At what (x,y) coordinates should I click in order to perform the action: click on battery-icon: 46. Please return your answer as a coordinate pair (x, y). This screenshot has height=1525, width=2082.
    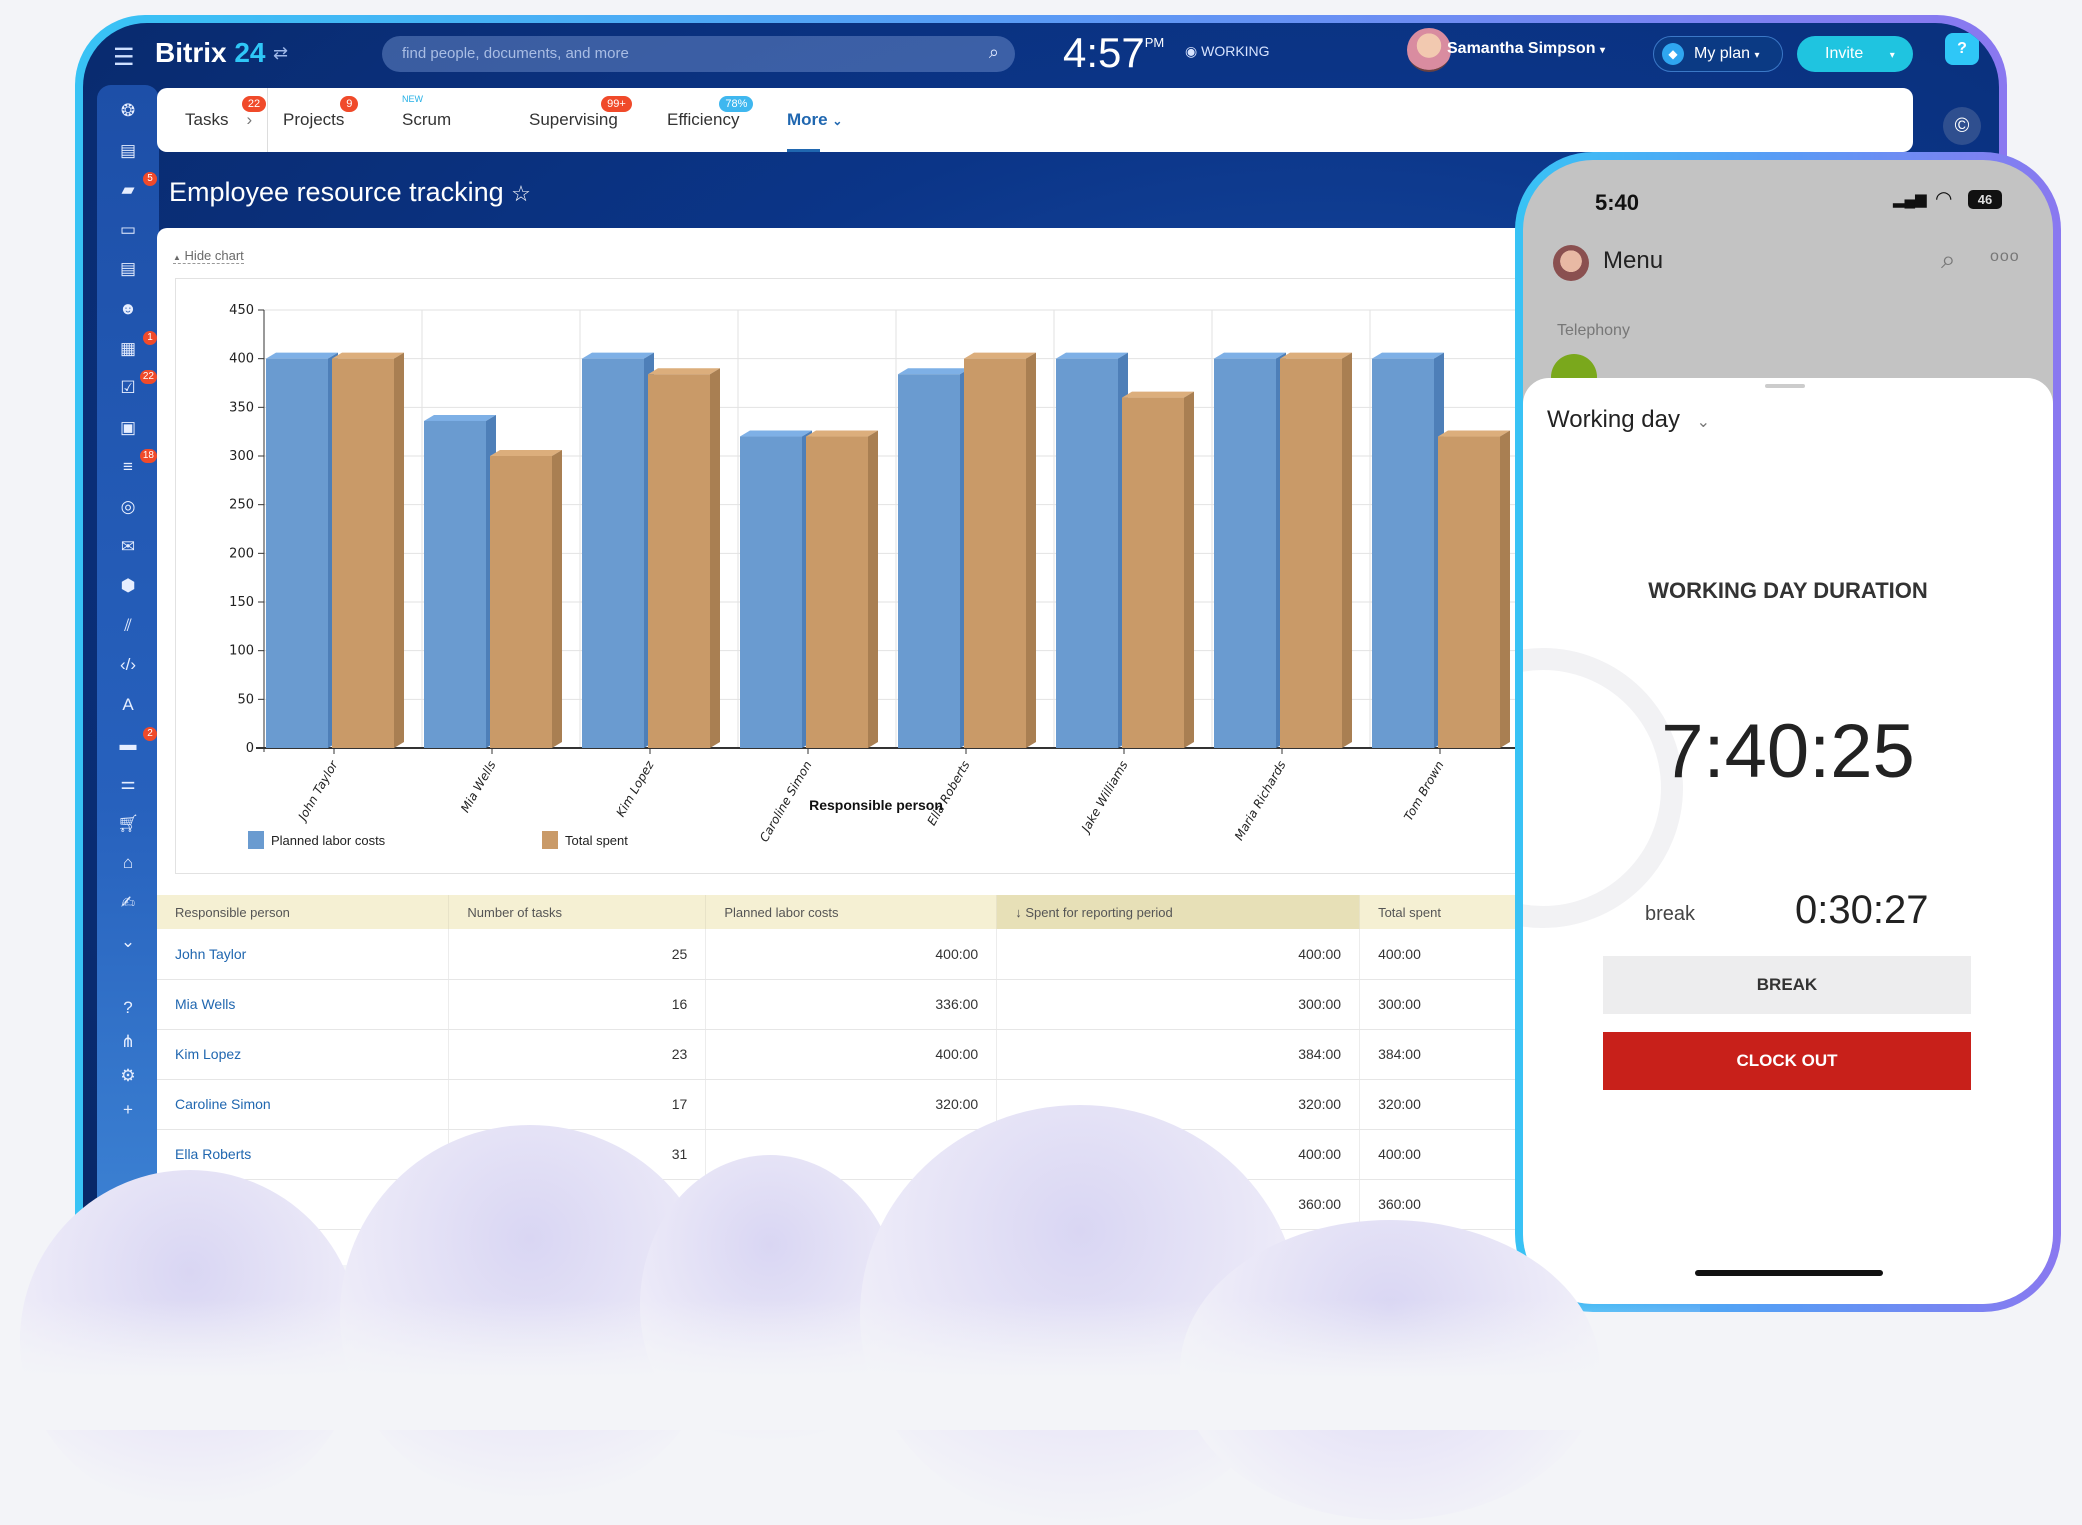
    Looking at the image, I should click on (1985, 199).